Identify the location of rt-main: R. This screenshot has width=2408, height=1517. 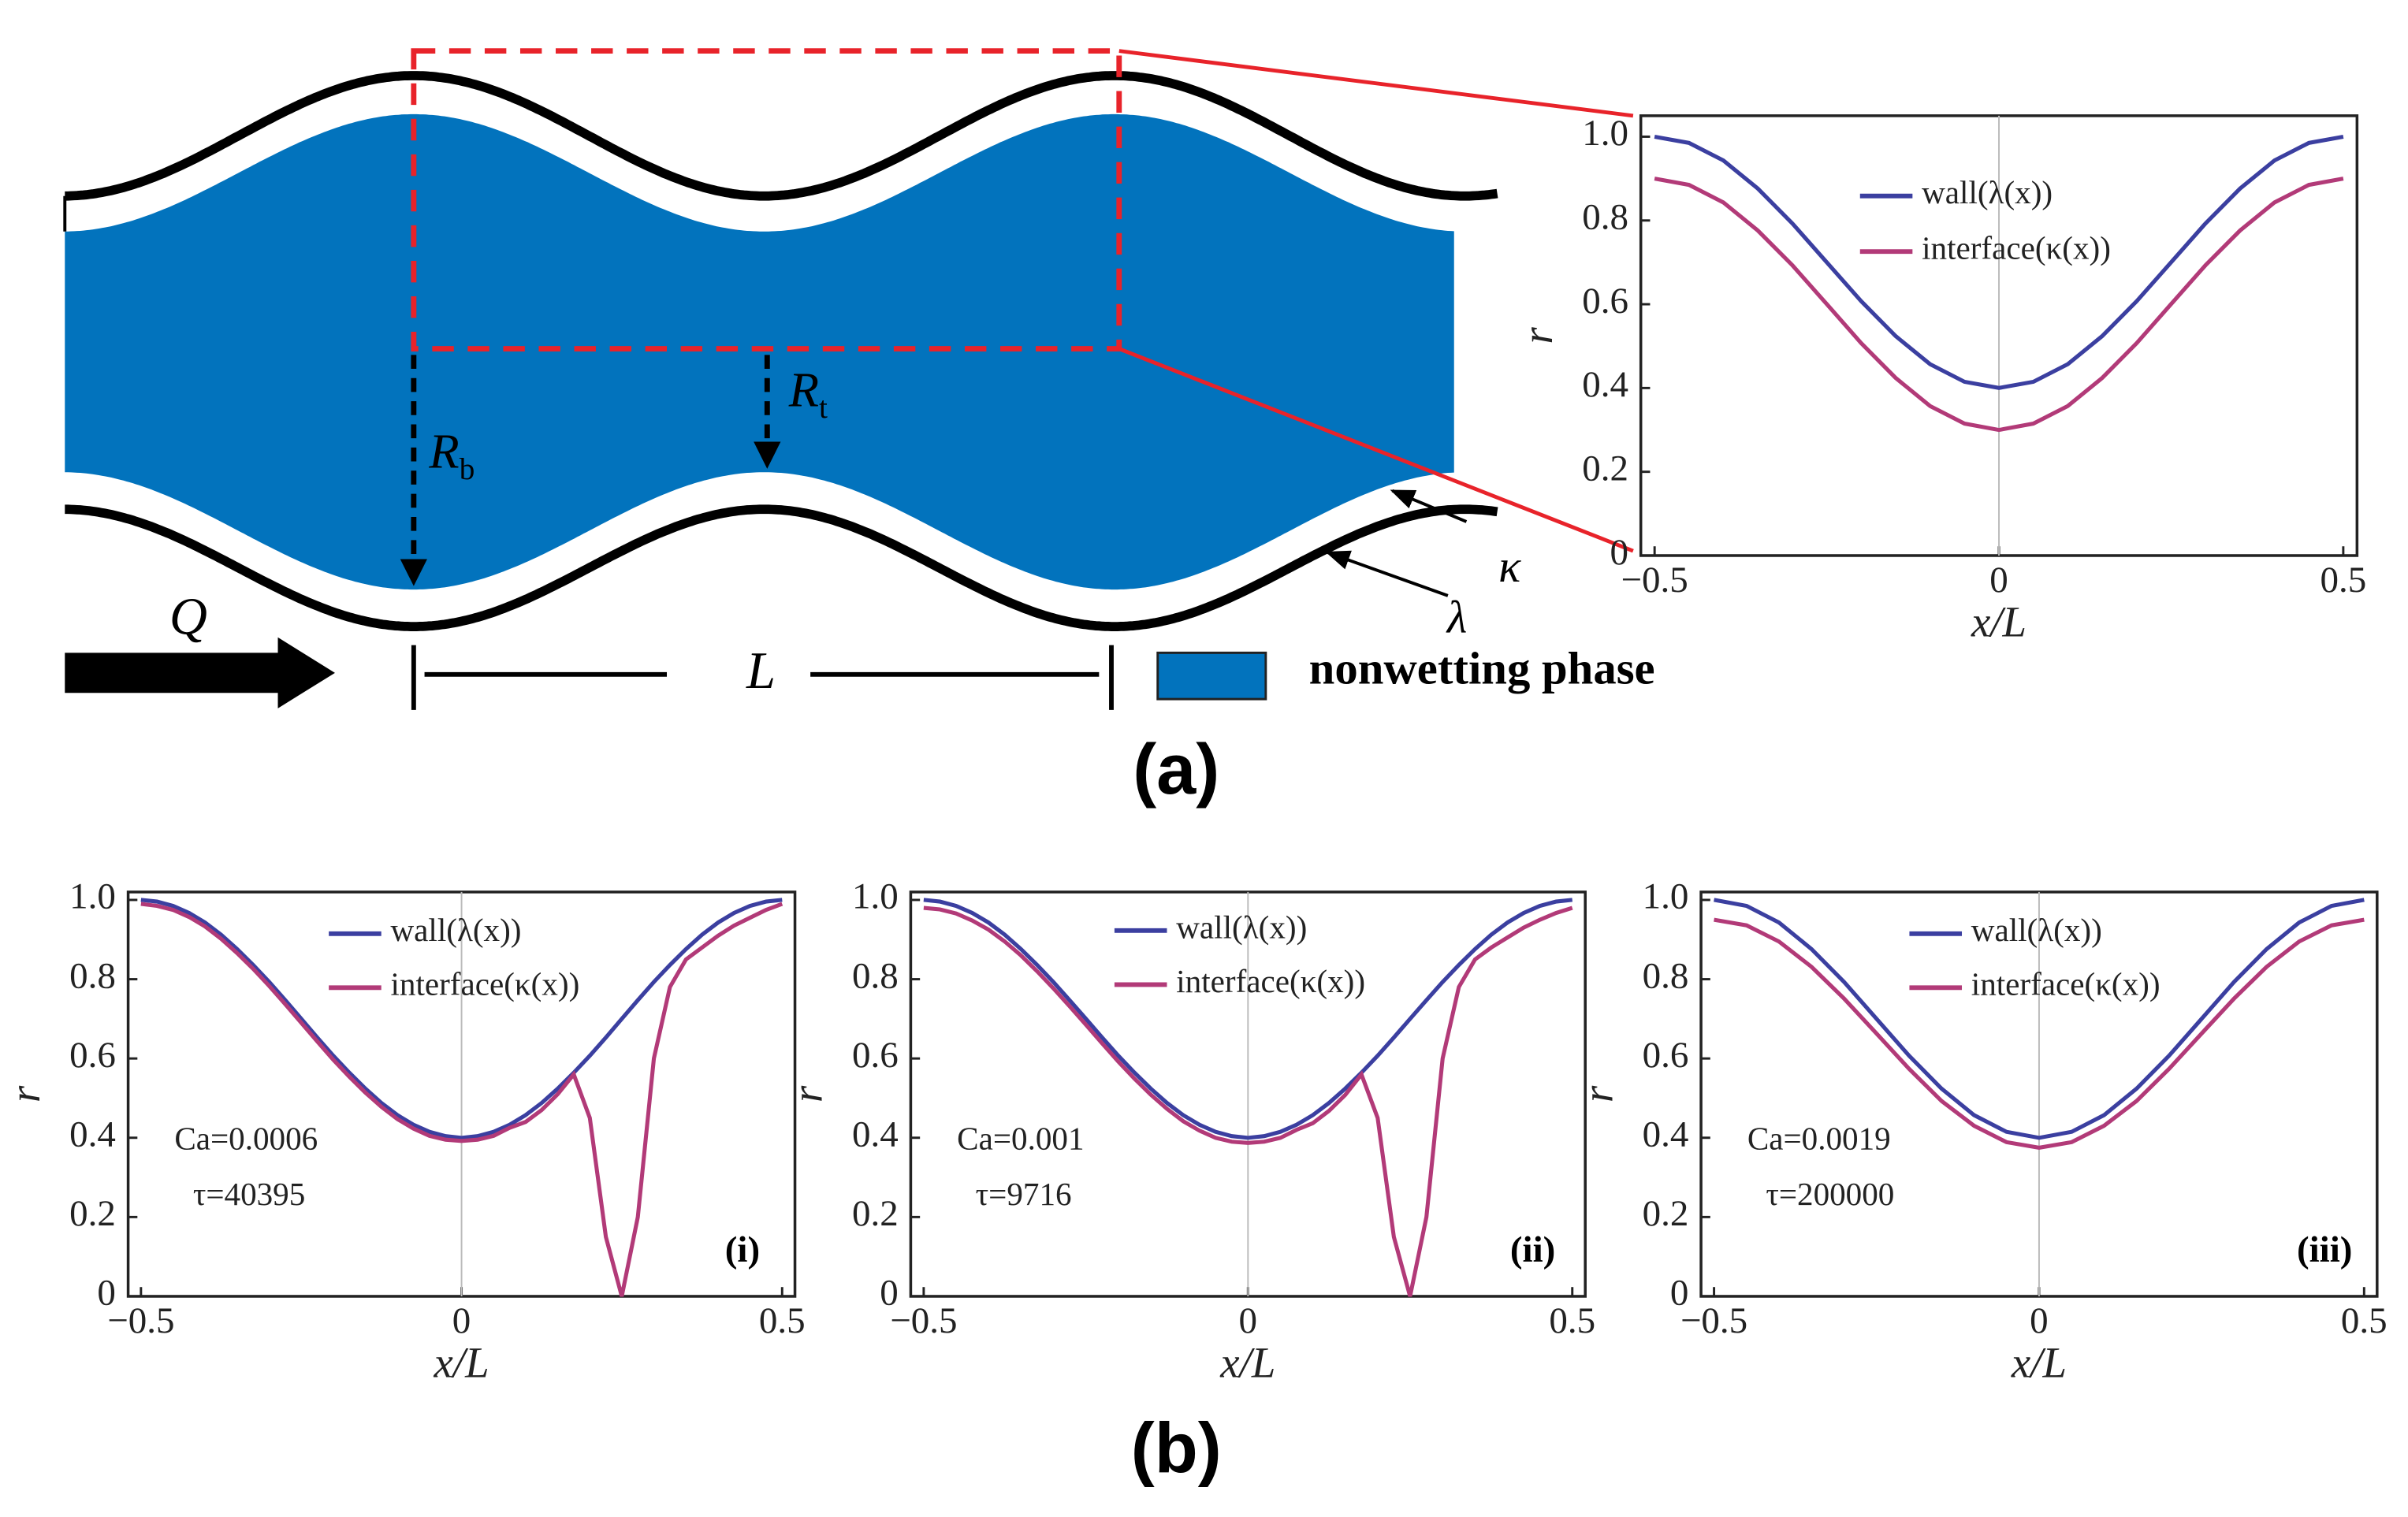
(803, 390).